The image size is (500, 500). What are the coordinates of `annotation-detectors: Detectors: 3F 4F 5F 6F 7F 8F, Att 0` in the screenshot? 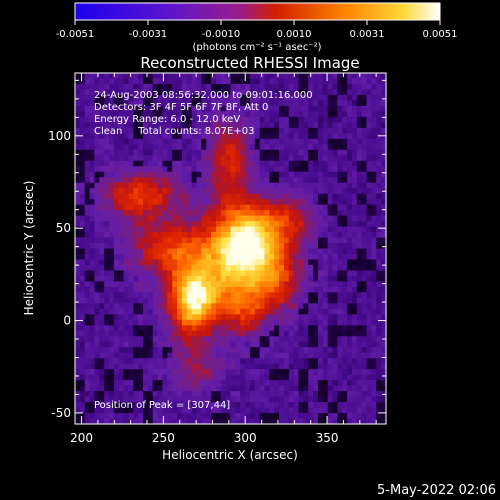 It's located at (181, 107).